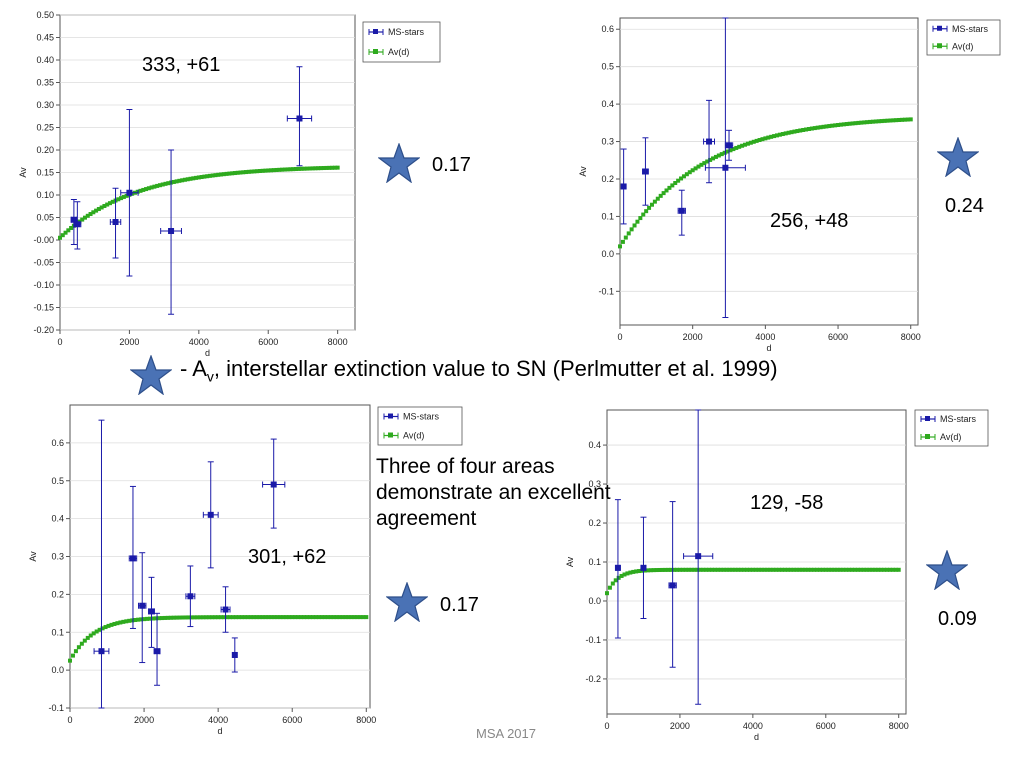 The image size is (1024, 768). Describe the element at coordinates (57, 519) in the screenshot. I see `y-tick-label: 0.4` at that location.